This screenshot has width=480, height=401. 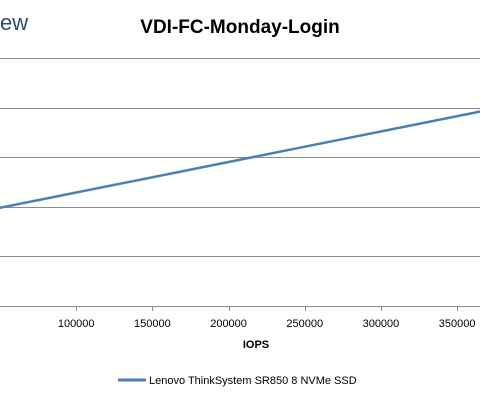 What do you see at coordinates (152, 324) in the screenshot?
I see `x-tick-label-1: 150000` at bounding box center [152, 324].